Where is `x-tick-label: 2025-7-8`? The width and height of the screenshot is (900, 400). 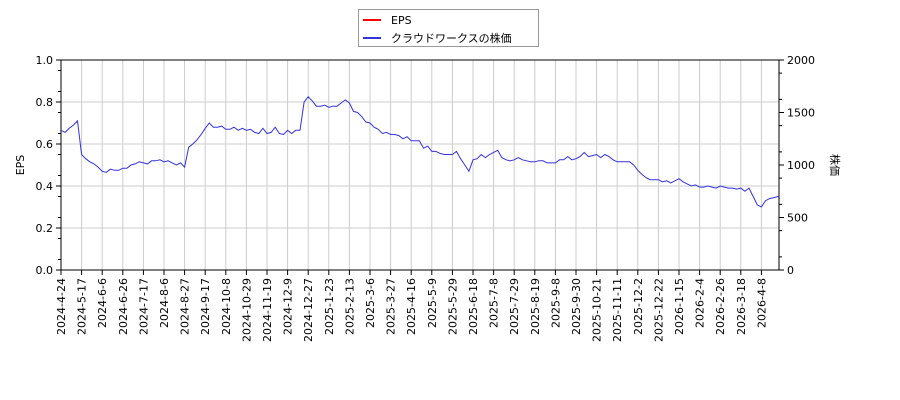
x-tick-label: 2025-7-8 is located at coordinates (494, 303).